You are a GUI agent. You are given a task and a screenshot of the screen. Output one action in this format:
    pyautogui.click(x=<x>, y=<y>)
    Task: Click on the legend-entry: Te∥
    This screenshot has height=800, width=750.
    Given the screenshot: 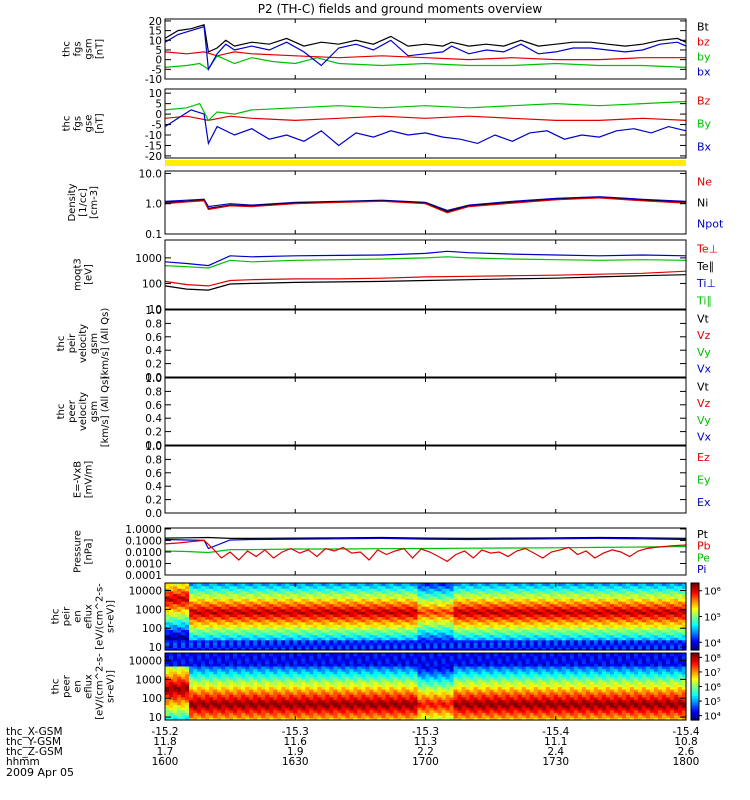 What is the action you would take?
    pyautogui.click(x=705, y=266)
    